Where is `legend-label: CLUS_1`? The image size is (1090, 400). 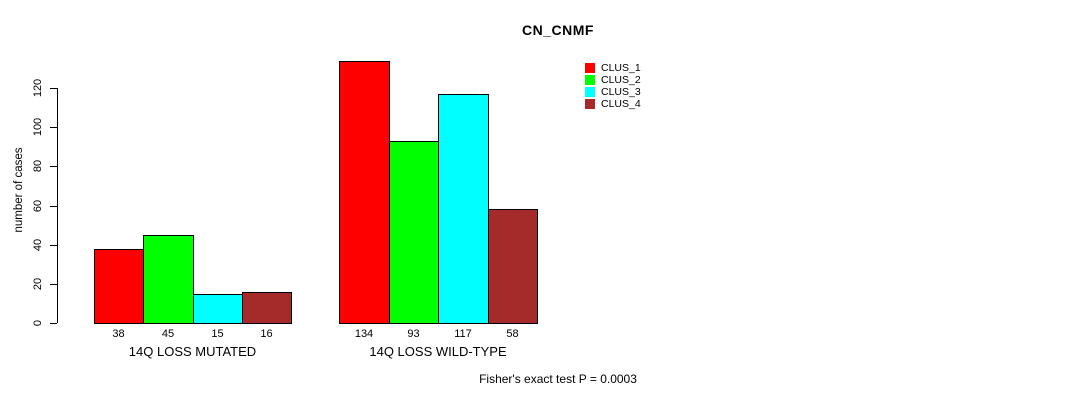 legend-label: CLUS_1 is located at coordinates (621, 68).